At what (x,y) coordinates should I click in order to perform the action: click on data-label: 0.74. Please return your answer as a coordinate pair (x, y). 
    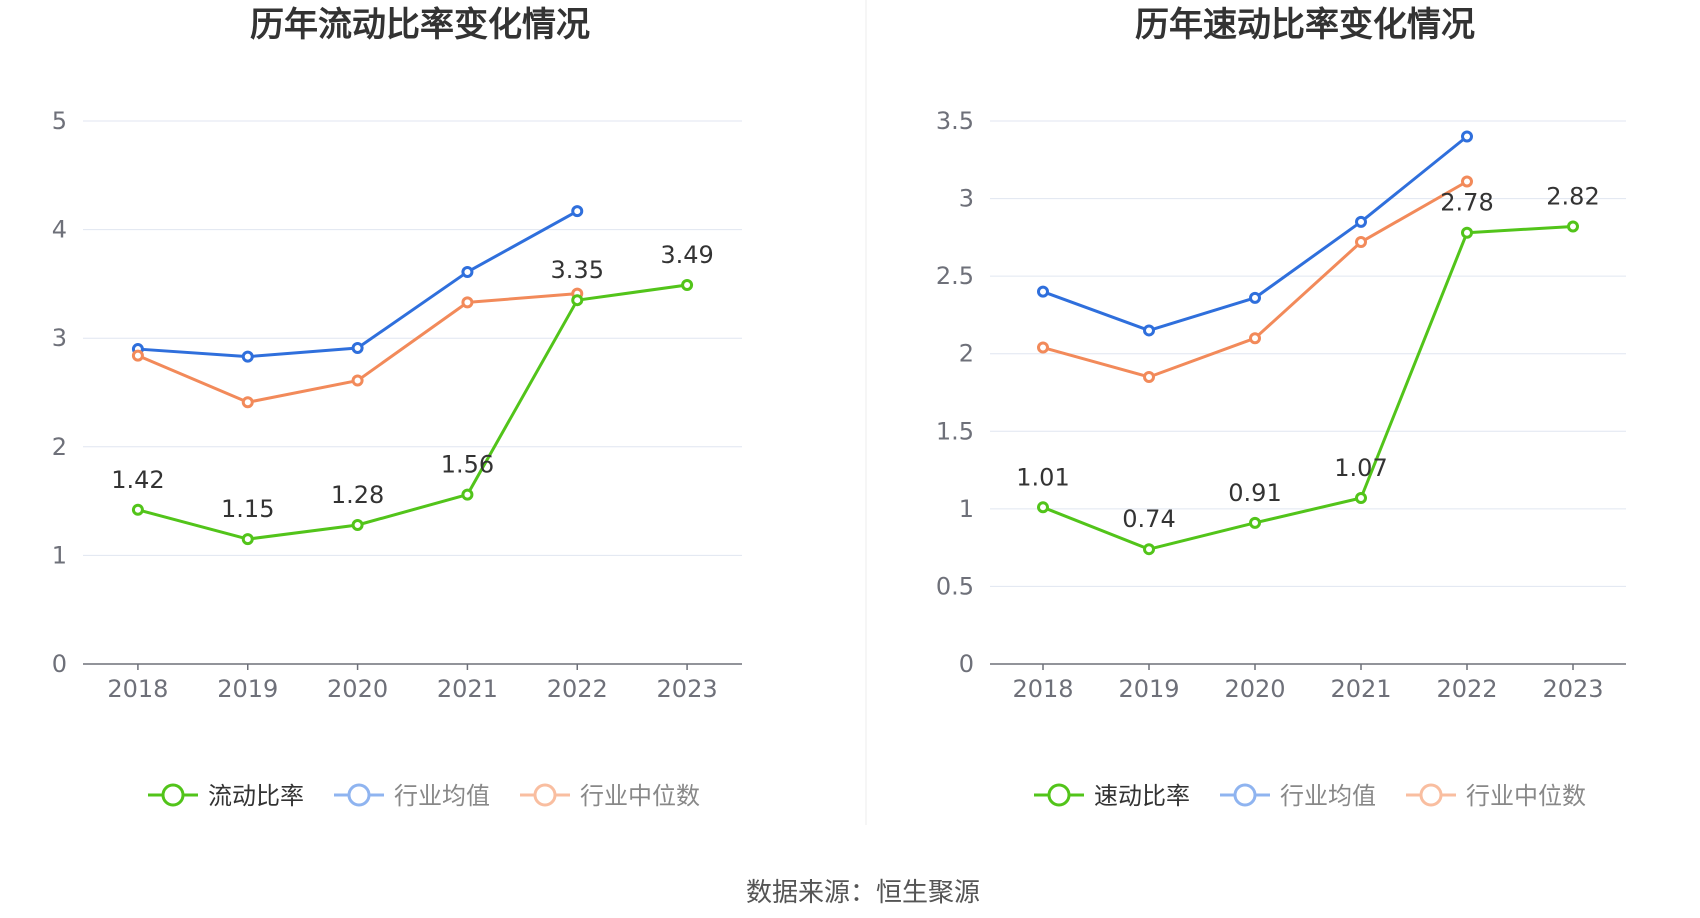
    Looking at the image, I should click on (1148, 519).